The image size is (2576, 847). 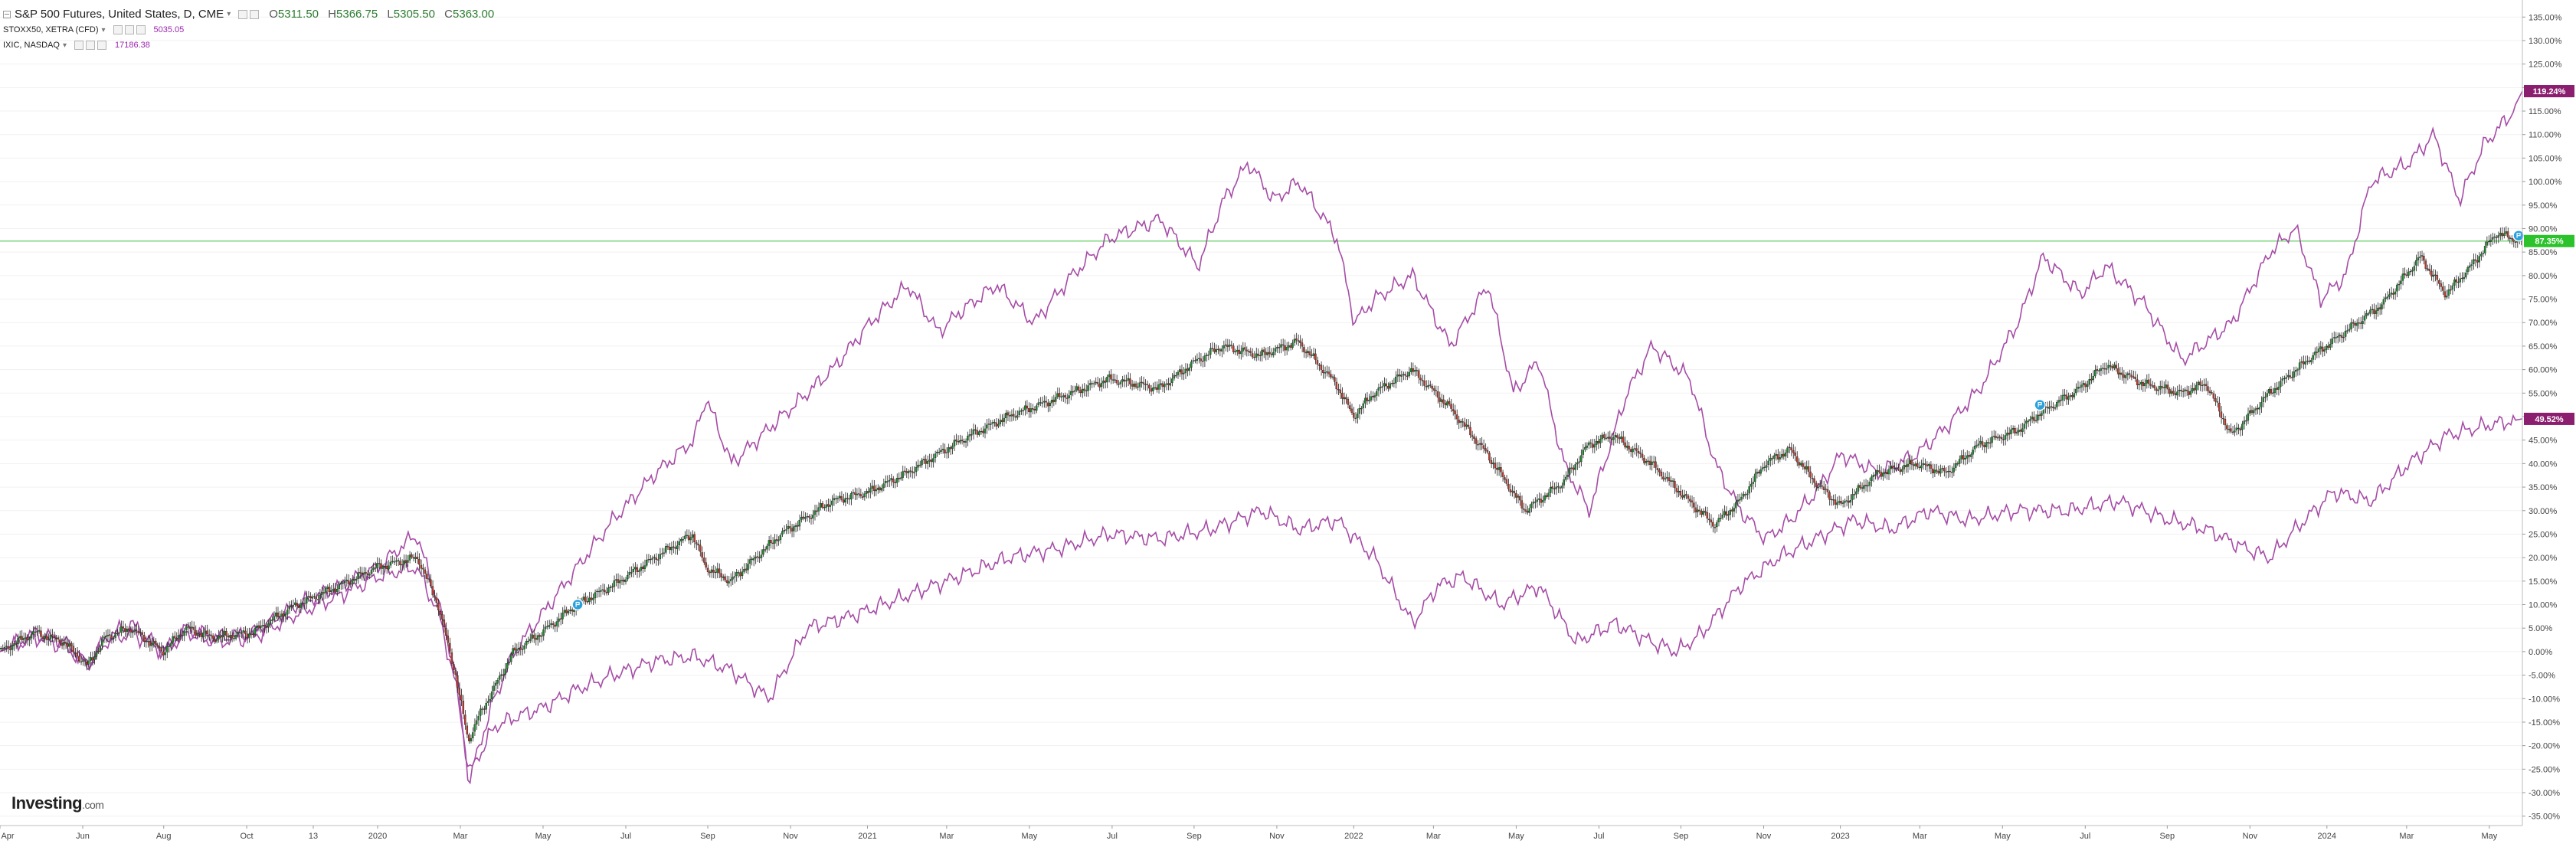 What do you see at coordinates (2545, 17) in the screenshot?
I see `y-tick-label: 135.00%` at bounding box center [2545, 17].